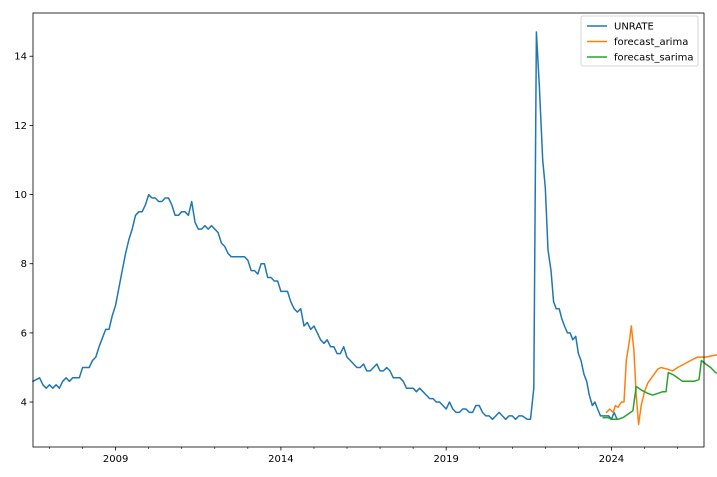 The height and width of the screenshot is (477, 717). I want to click on y-tick-label: 12, so click(20, 126).